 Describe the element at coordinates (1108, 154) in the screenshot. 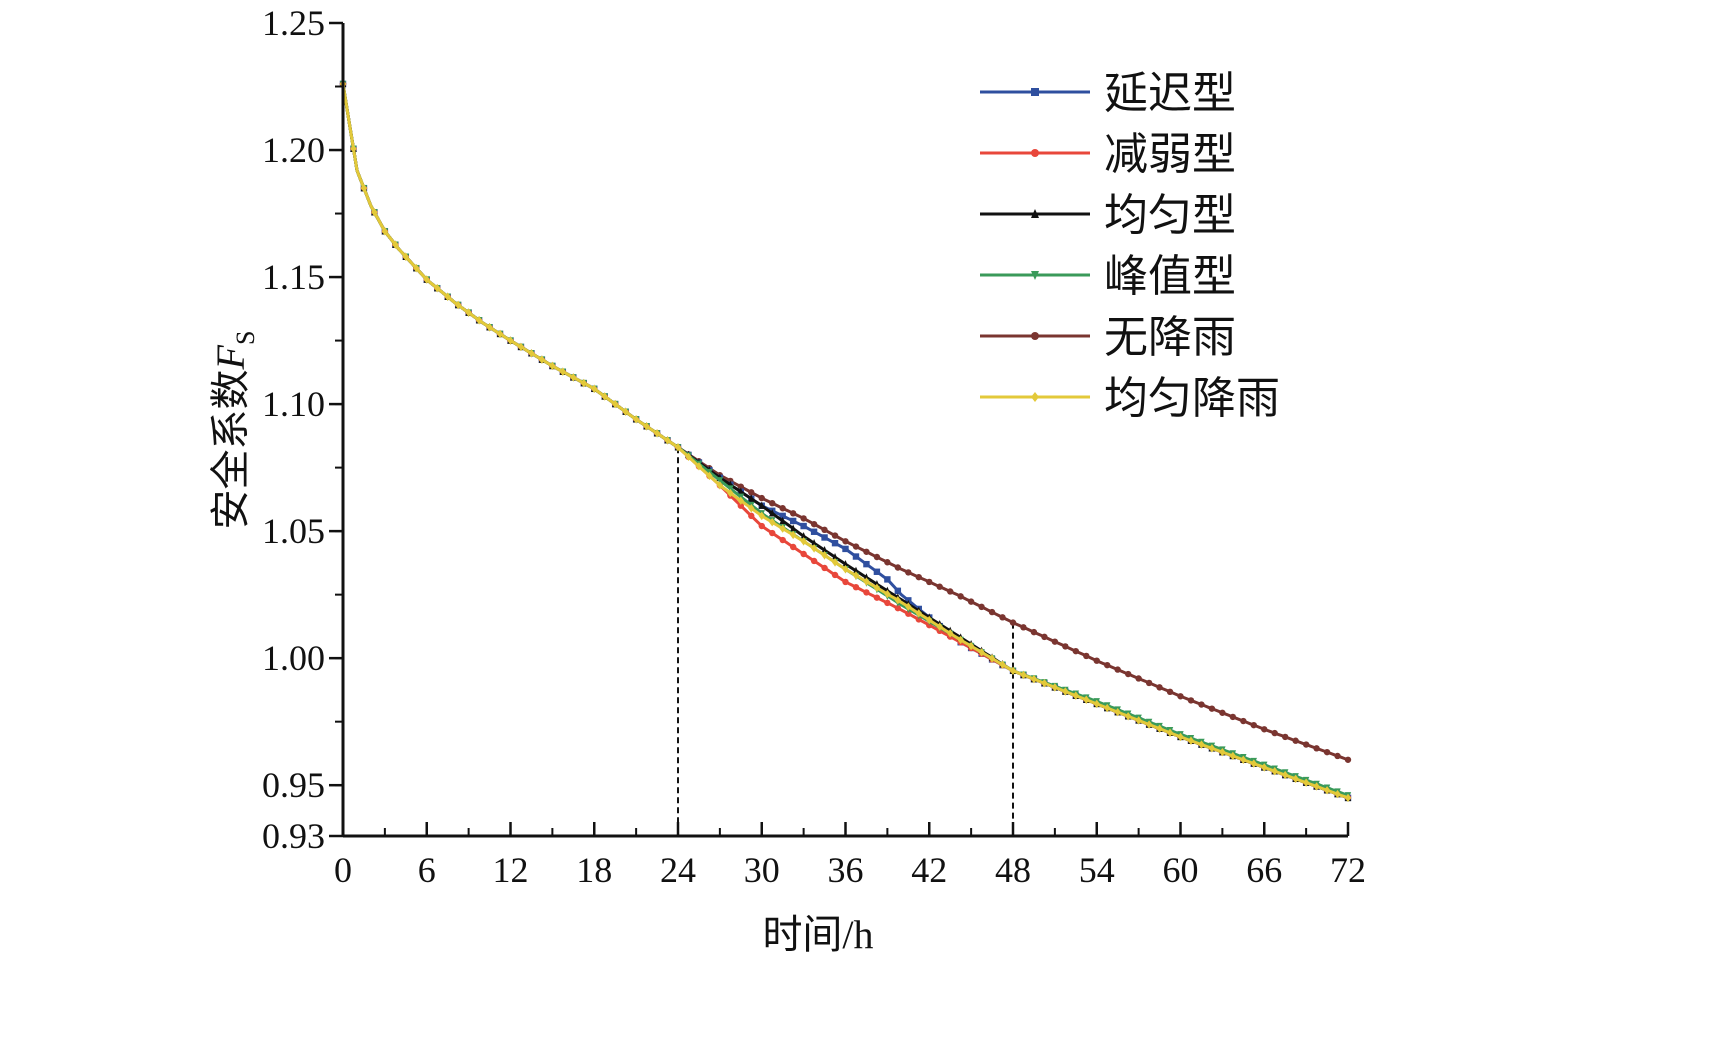

I see `legend-item: 减弱型` at that location.